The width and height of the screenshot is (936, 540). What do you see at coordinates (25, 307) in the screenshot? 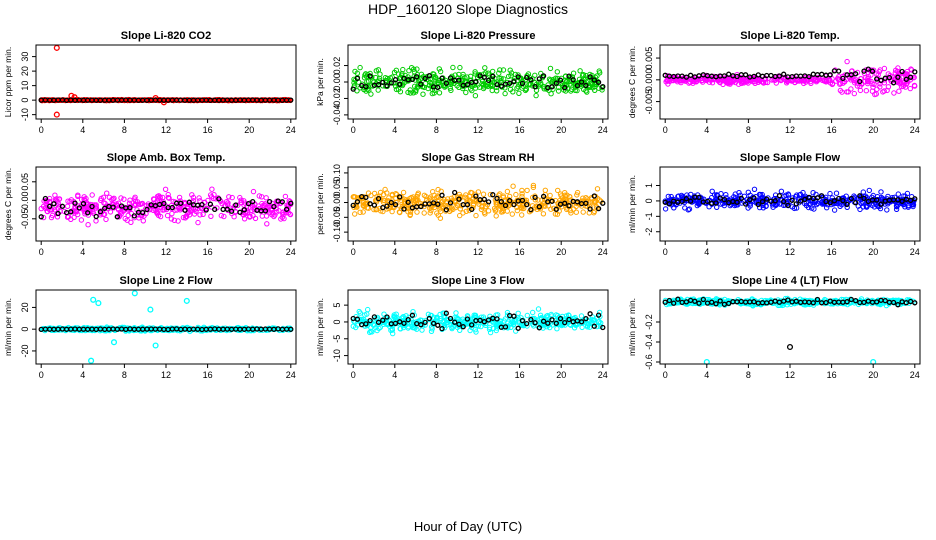
I see `y-tick-label: 20` at bounding box center [25, 307].